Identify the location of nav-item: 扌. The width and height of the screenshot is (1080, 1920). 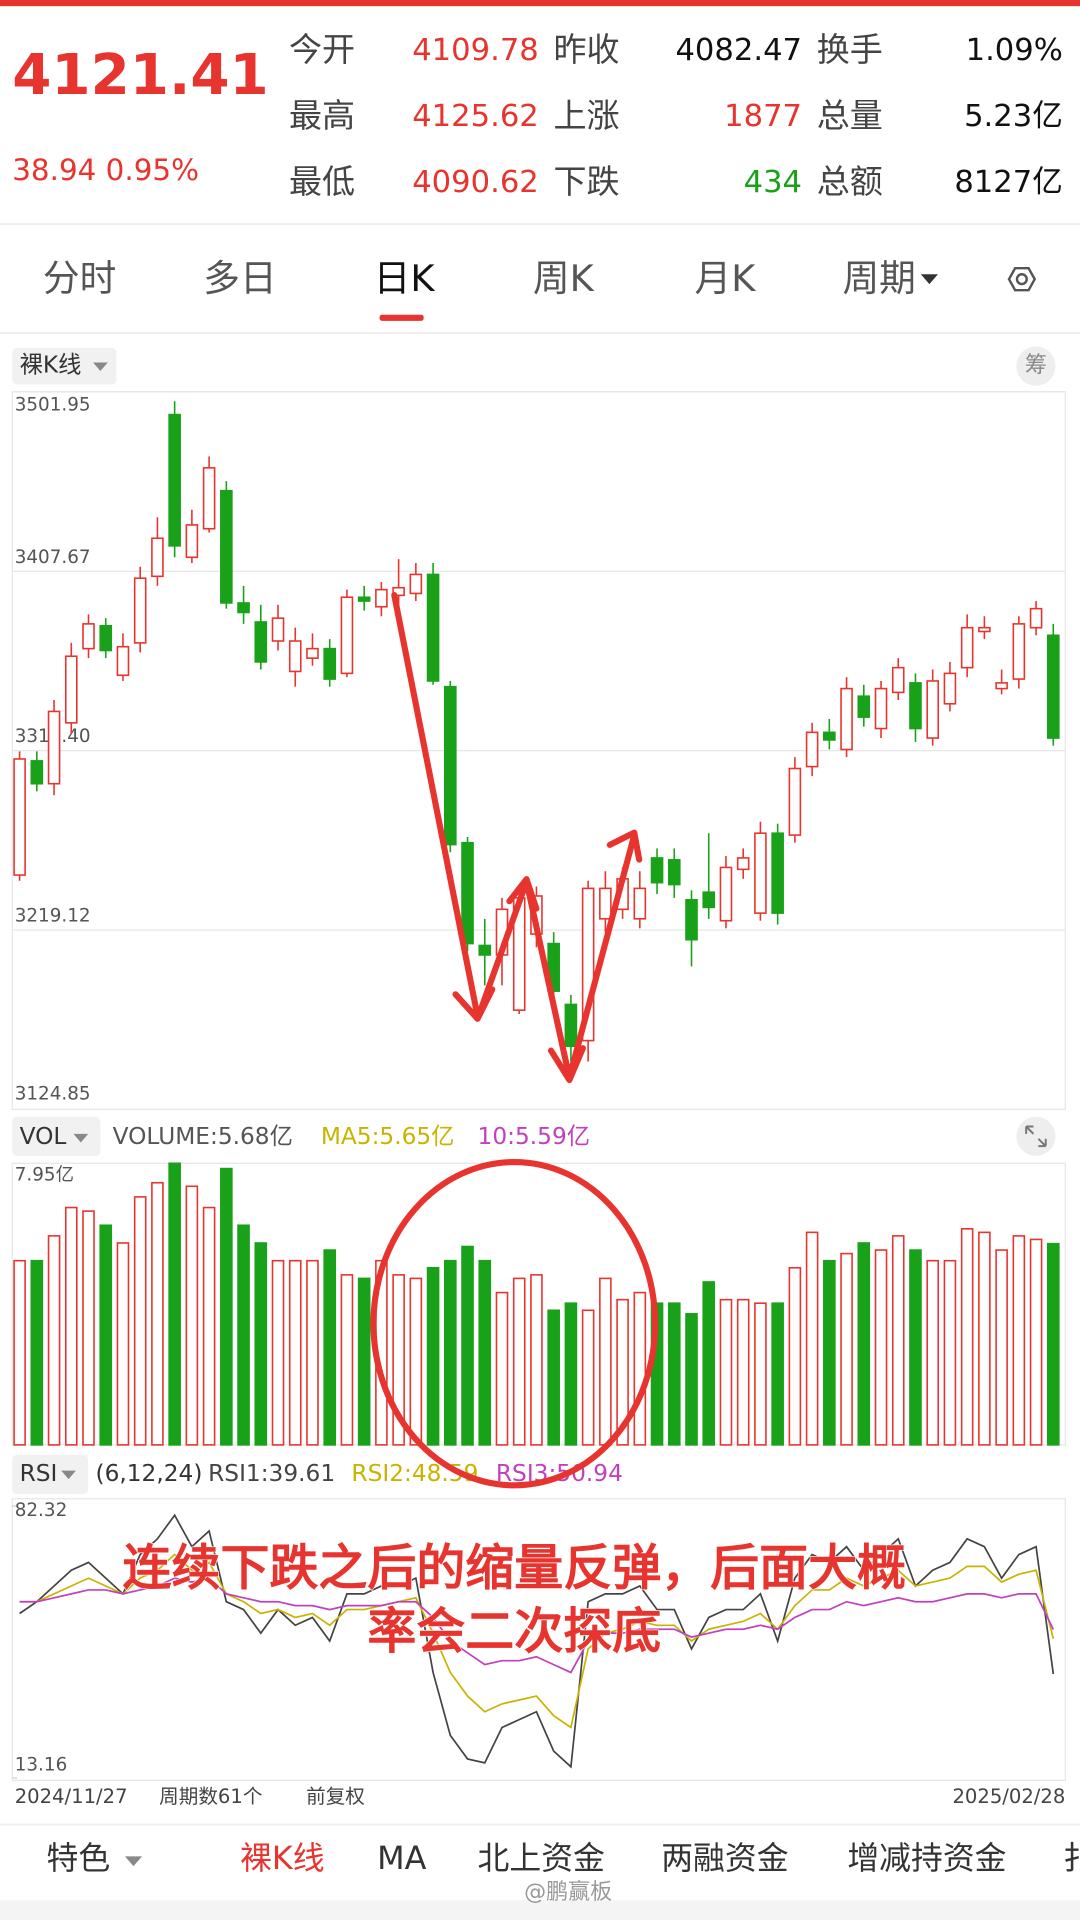
(1071, 1858).